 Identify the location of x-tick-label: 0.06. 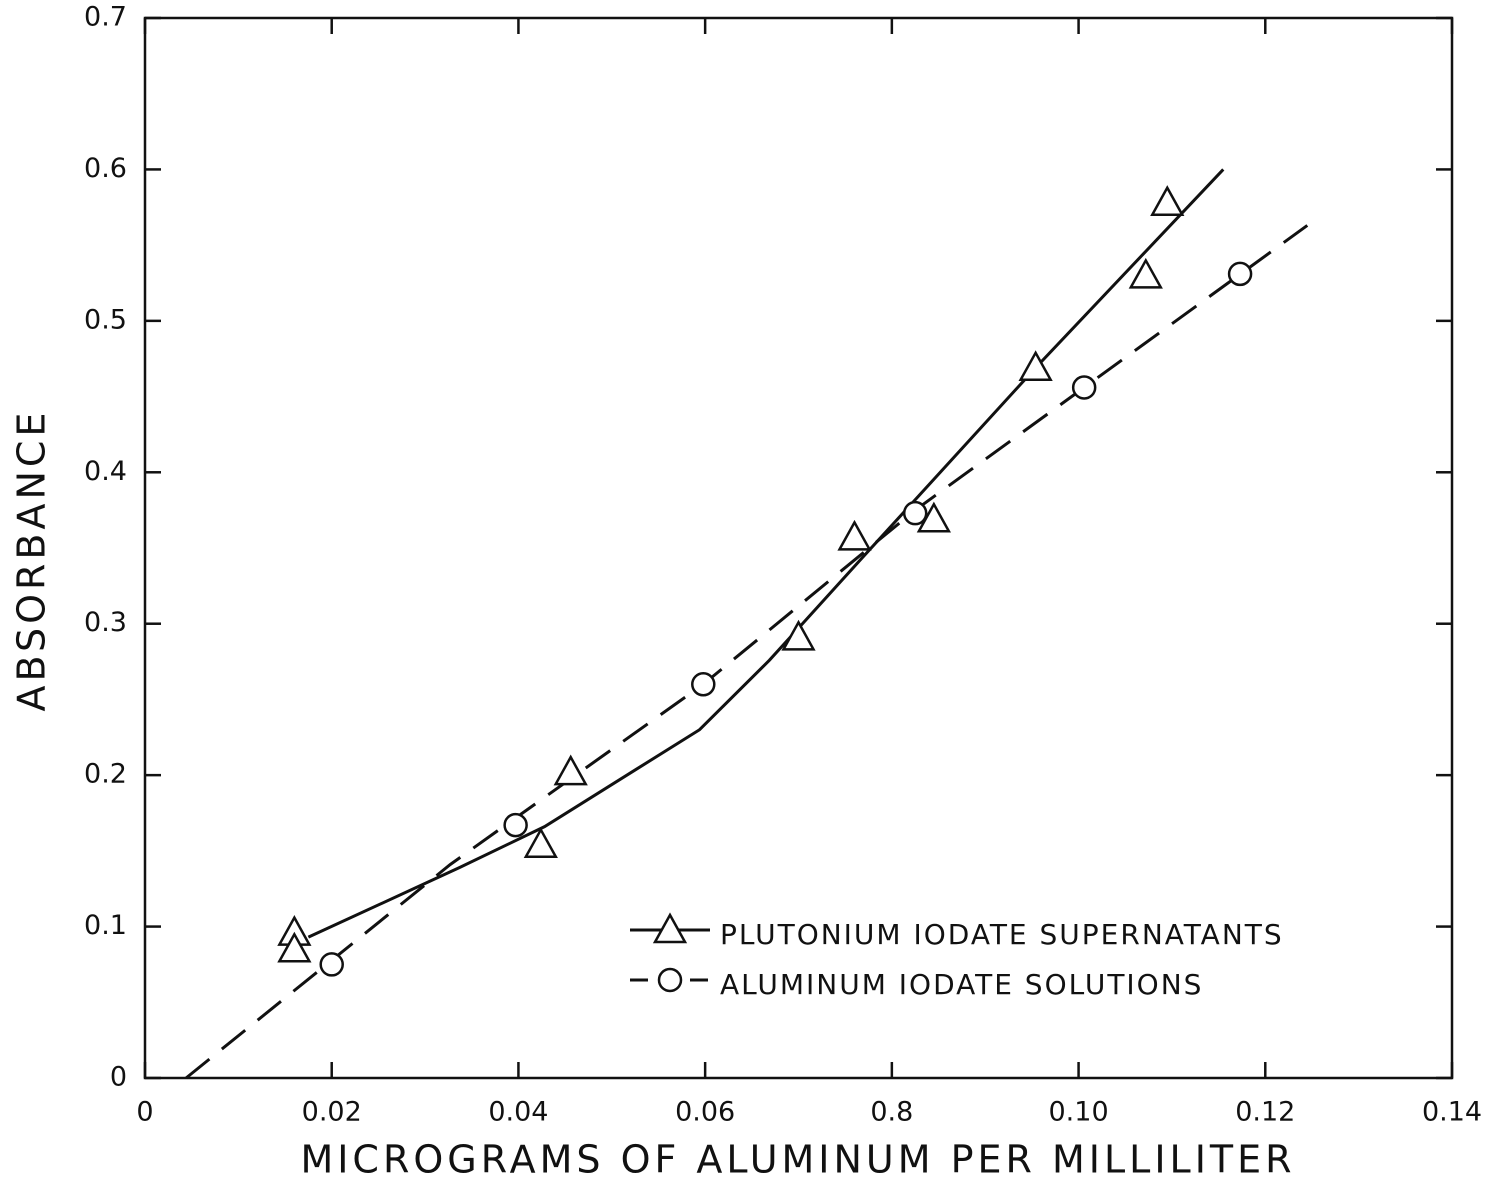
(705, 1112).